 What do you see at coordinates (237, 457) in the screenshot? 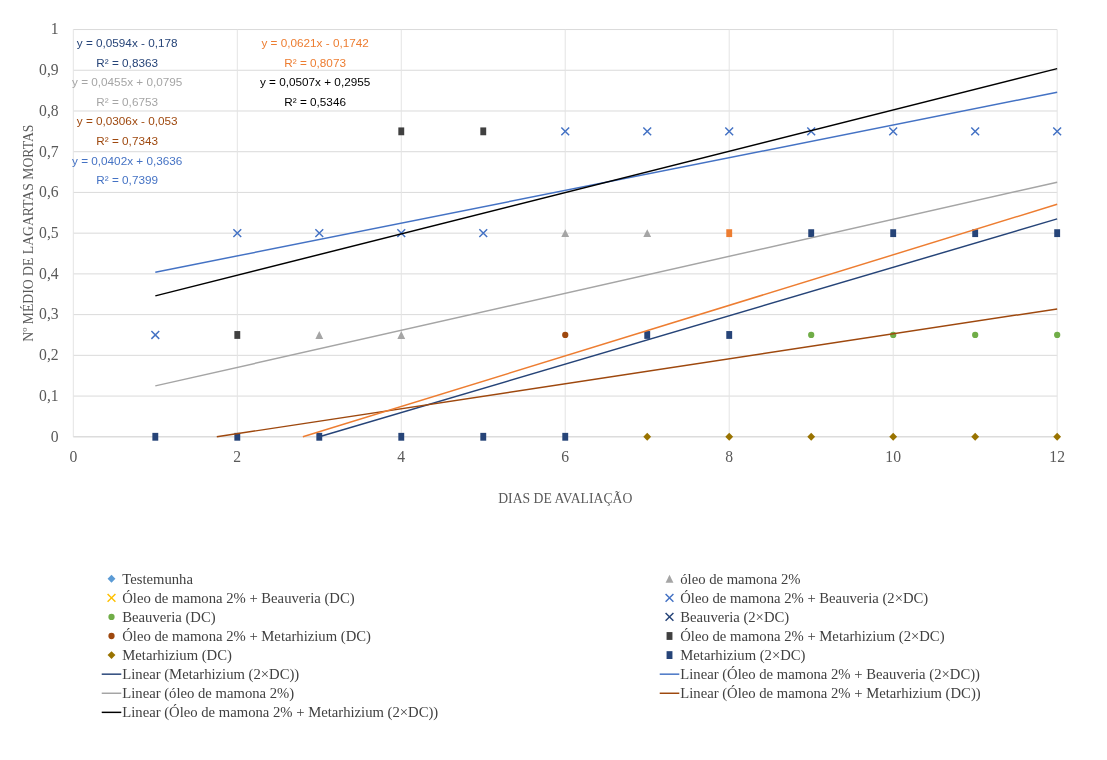
I see `x-tick-label: 2` at bounding box center [237, 457].